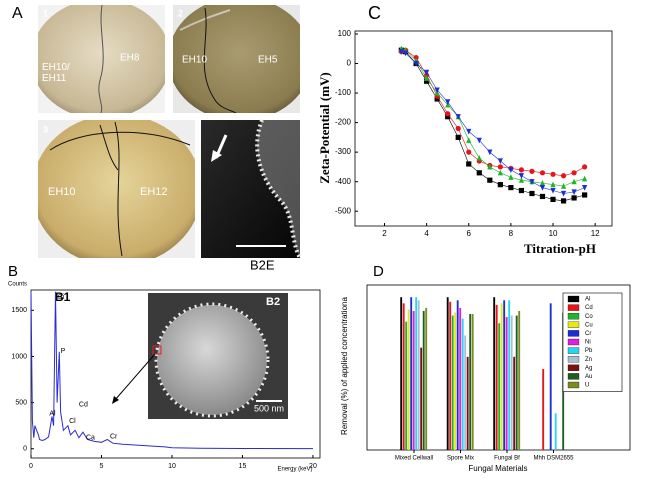  Describe the element at coordinates (17, 13) in the screenshot. I see `panel-label: A` at that location.